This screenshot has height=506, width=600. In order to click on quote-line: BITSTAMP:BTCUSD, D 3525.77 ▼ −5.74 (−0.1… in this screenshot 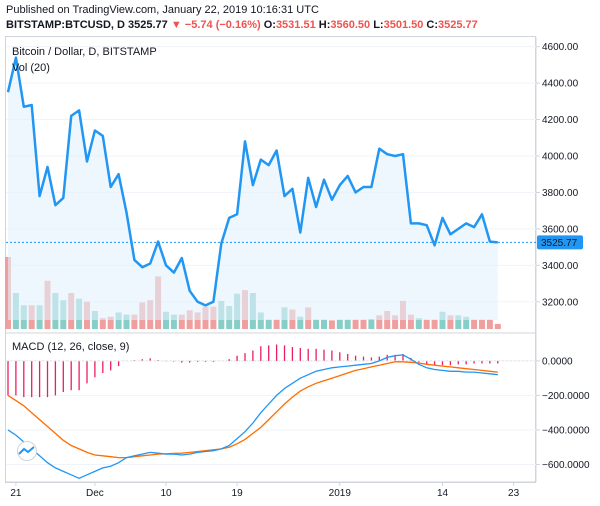, I will do `click(242, 25)`.